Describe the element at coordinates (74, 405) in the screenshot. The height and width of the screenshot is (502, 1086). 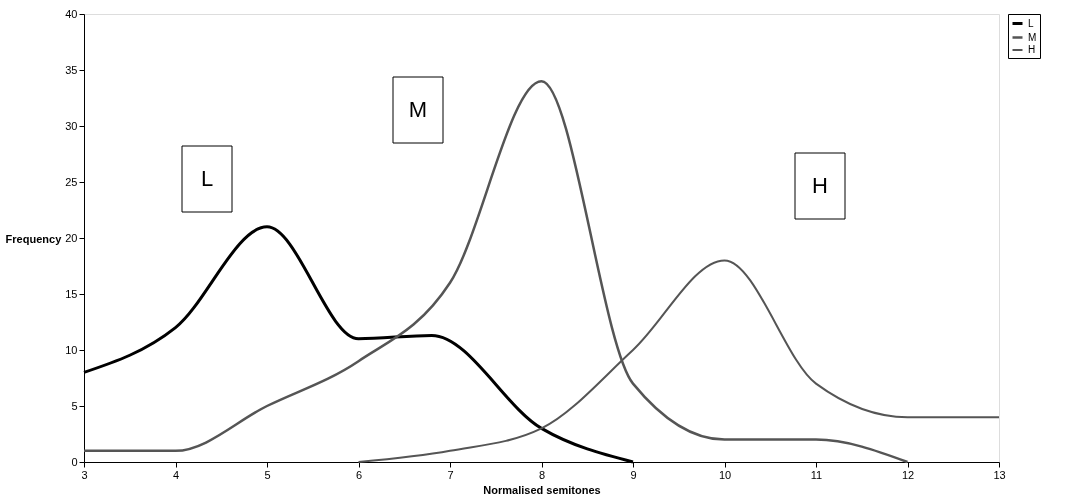
I see `y-tick-label: 5` at that location.